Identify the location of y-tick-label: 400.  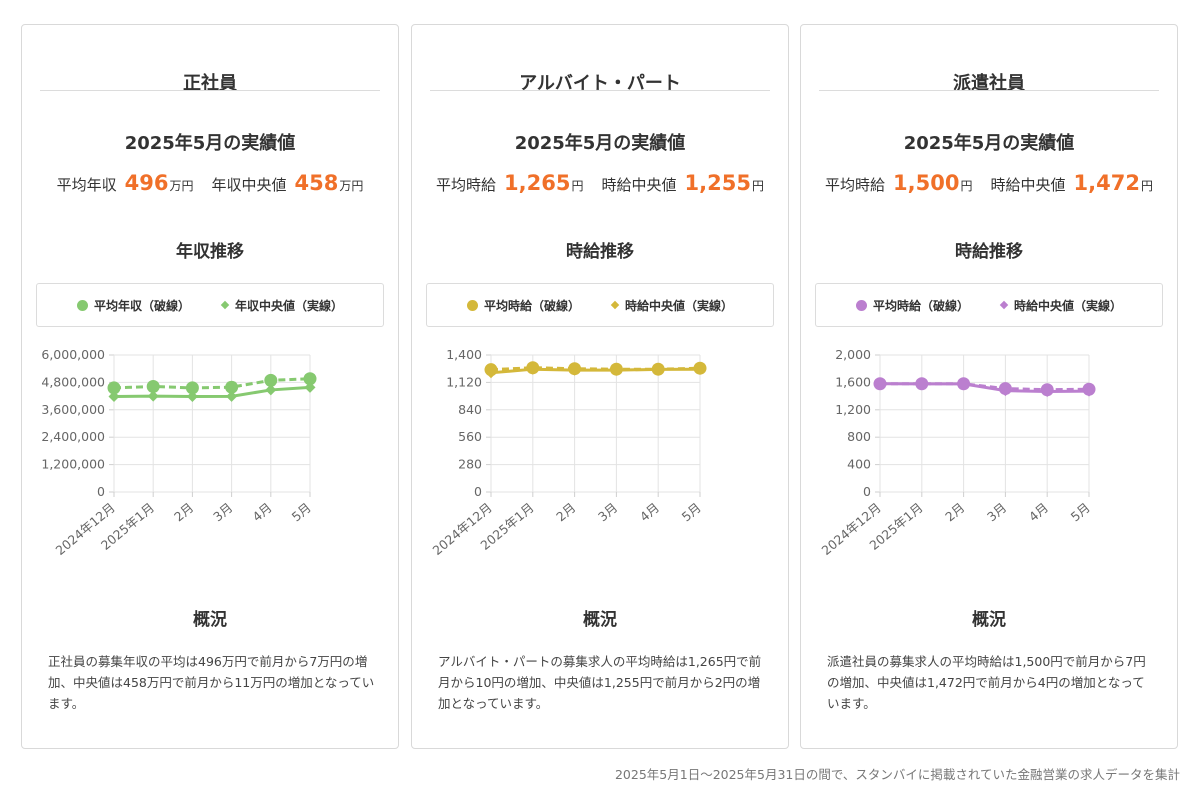
(859, 464).